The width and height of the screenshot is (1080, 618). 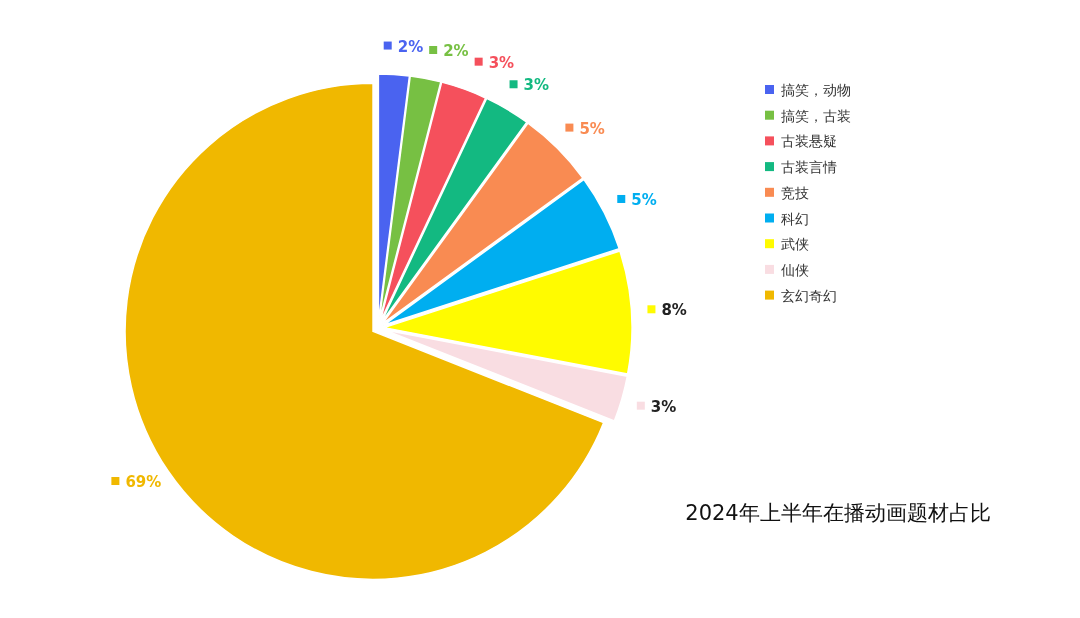 What do you see at coordinates (795, 244) in the screenshot?
I see `legend-label: 武侠` at bounding box center [795, 244].